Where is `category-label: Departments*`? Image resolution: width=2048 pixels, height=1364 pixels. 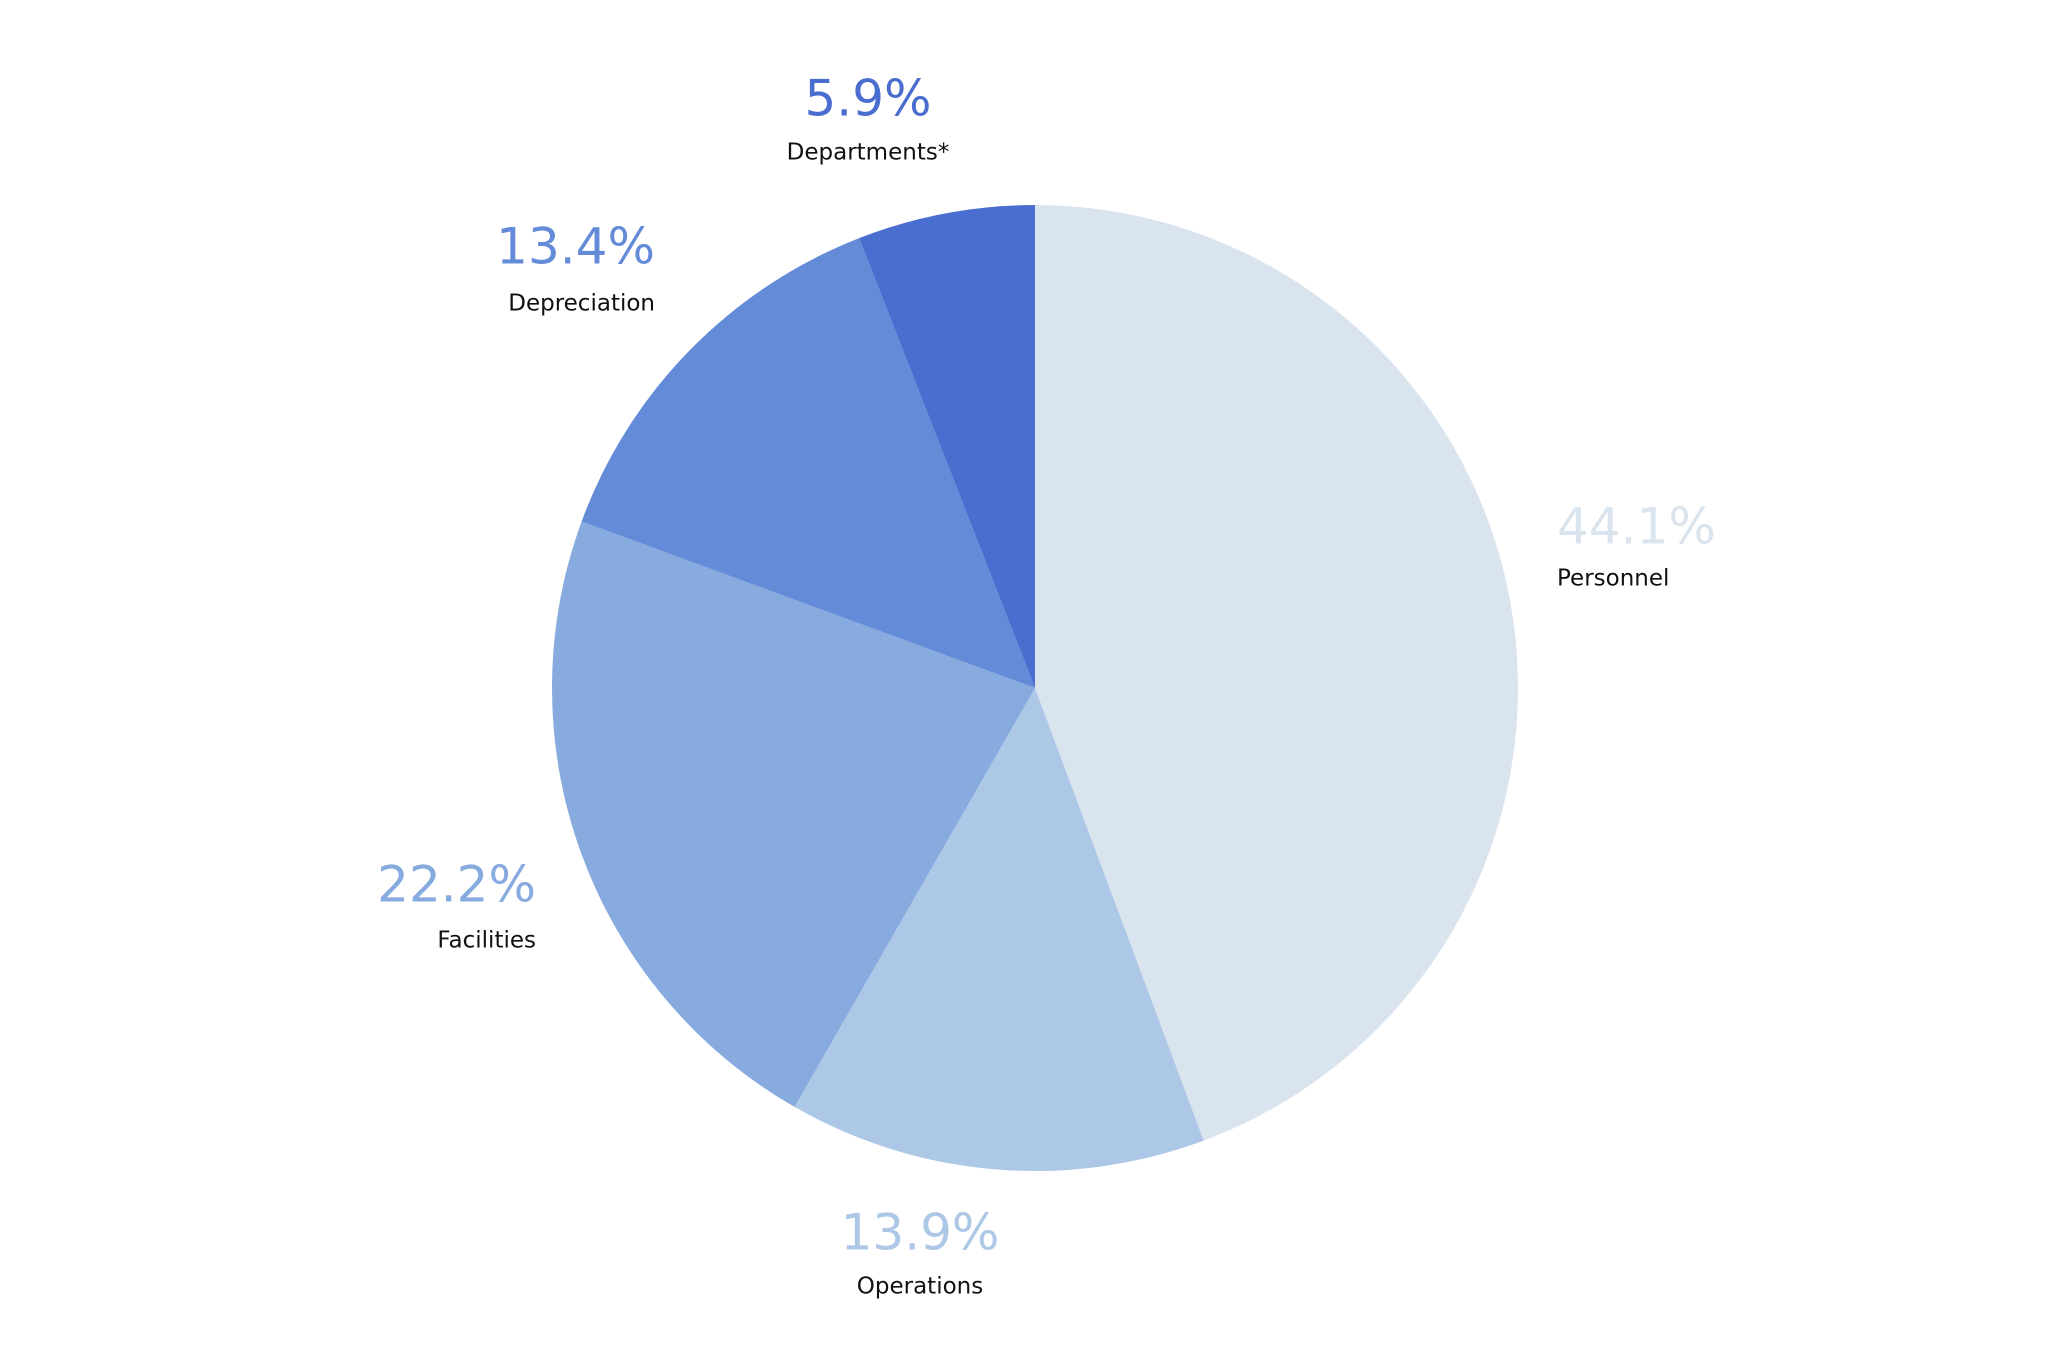 category-label: Departments* is located at coordinates (868, 153).